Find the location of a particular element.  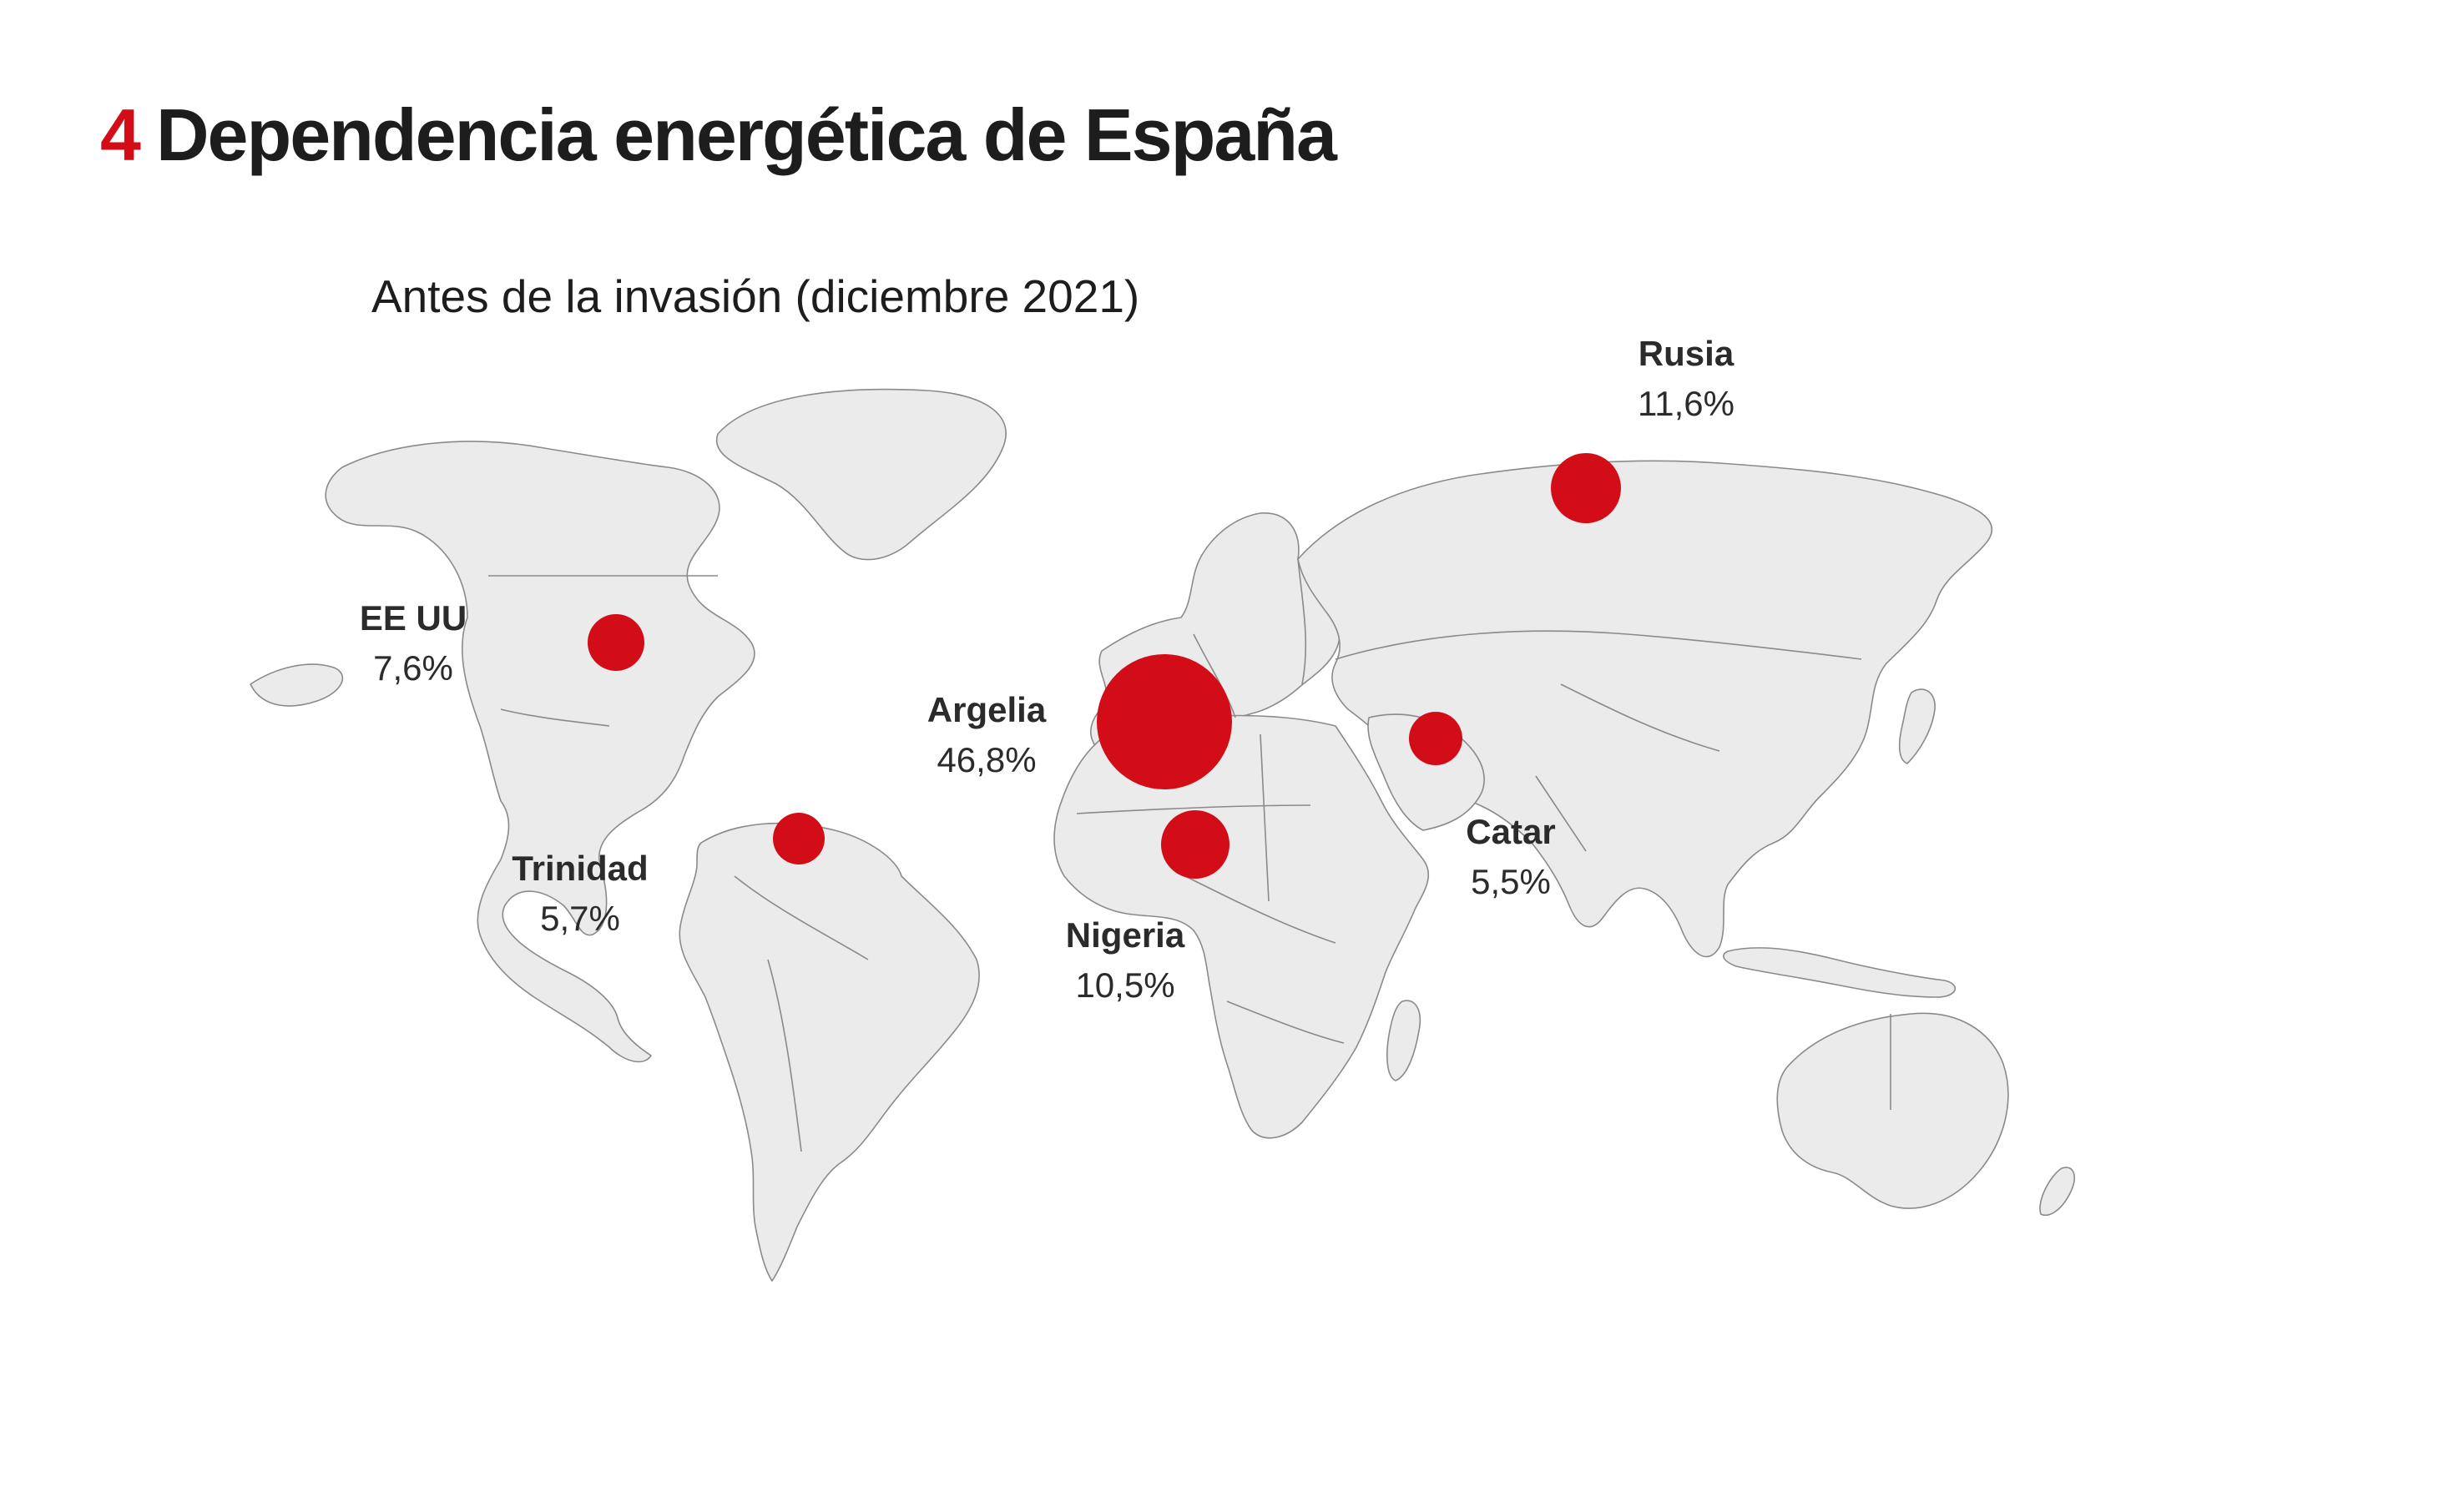

border-china is located at coordinates (1640, 717).